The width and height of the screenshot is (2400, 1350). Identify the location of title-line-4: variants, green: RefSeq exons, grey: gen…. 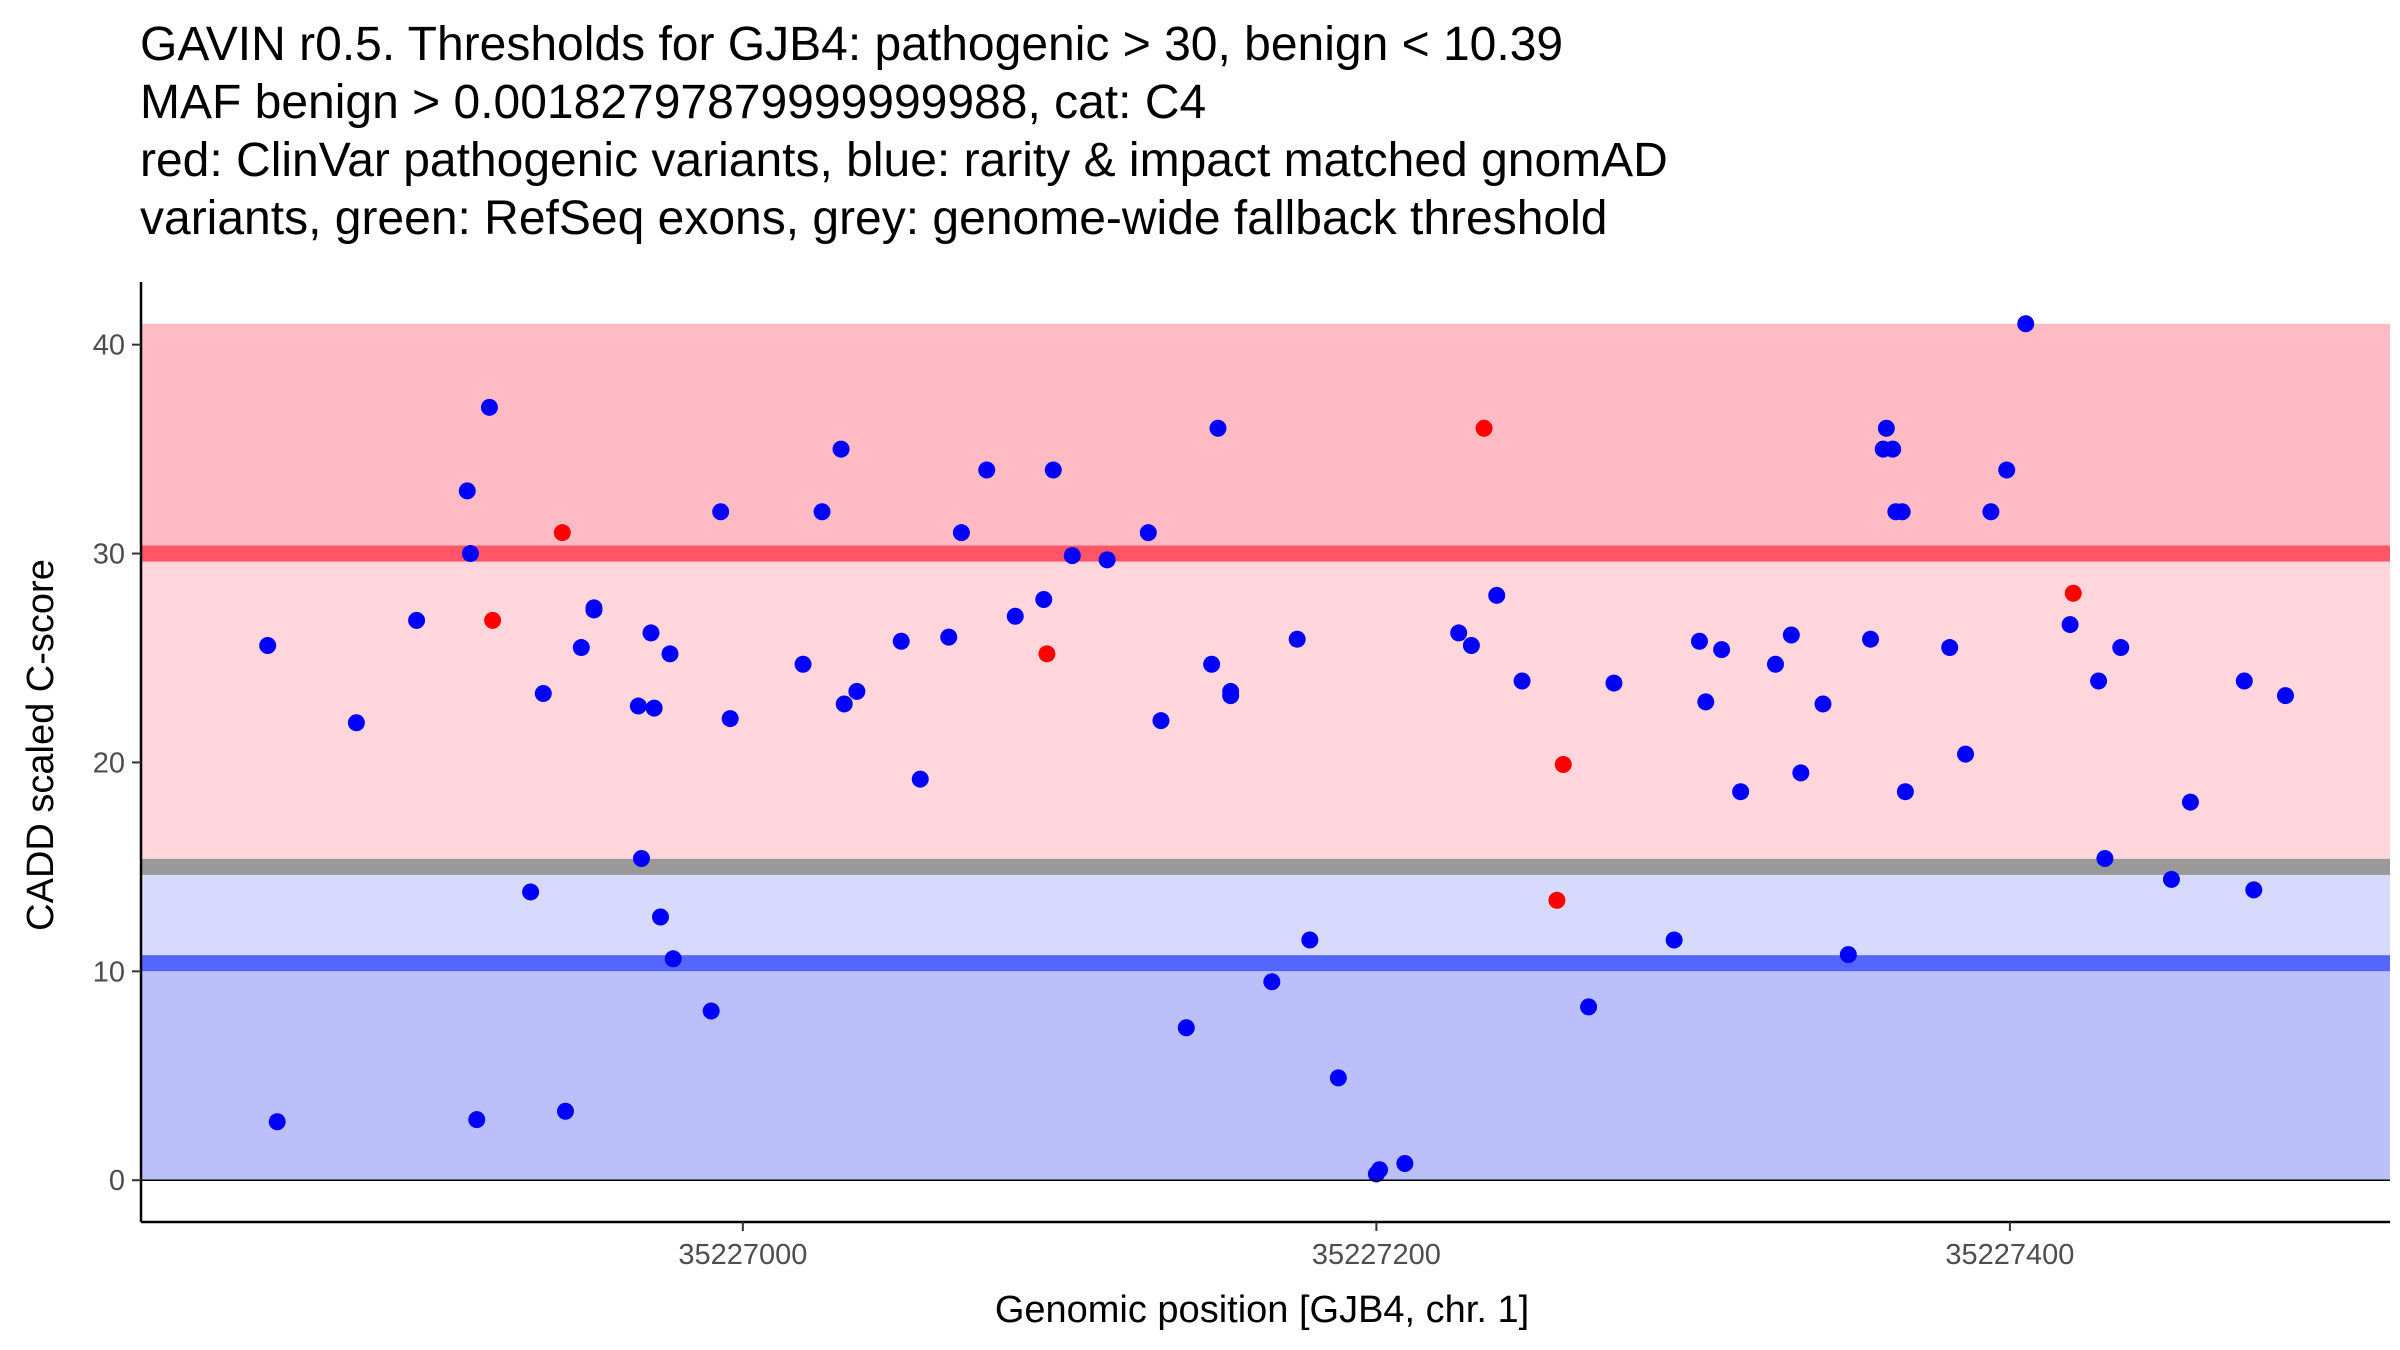
(873, 218).